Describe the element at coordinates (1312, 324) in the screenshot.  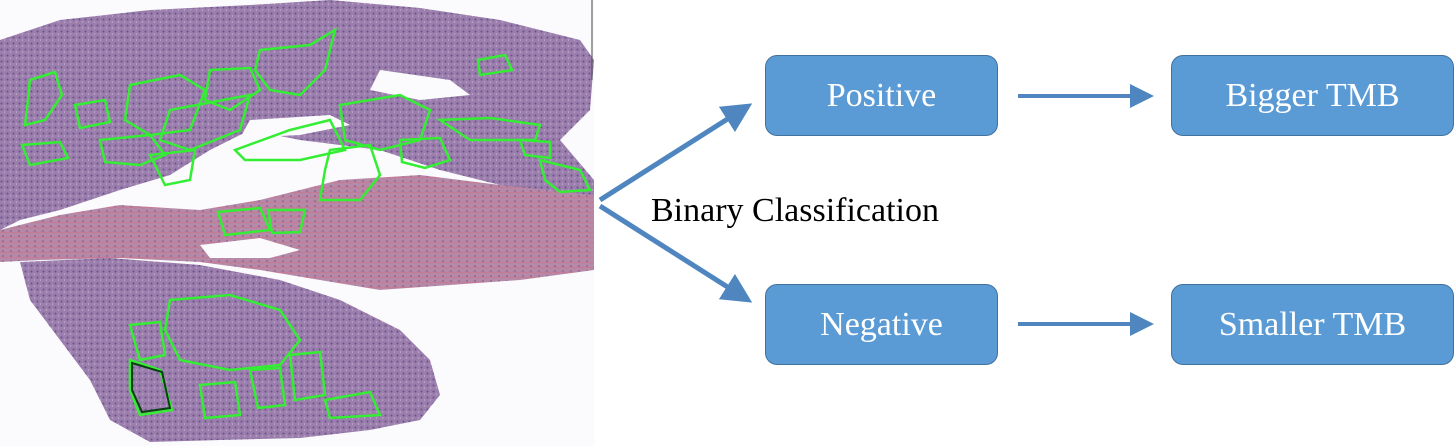
I see `smaller-tmb-node: Smaller TMB` at that location.